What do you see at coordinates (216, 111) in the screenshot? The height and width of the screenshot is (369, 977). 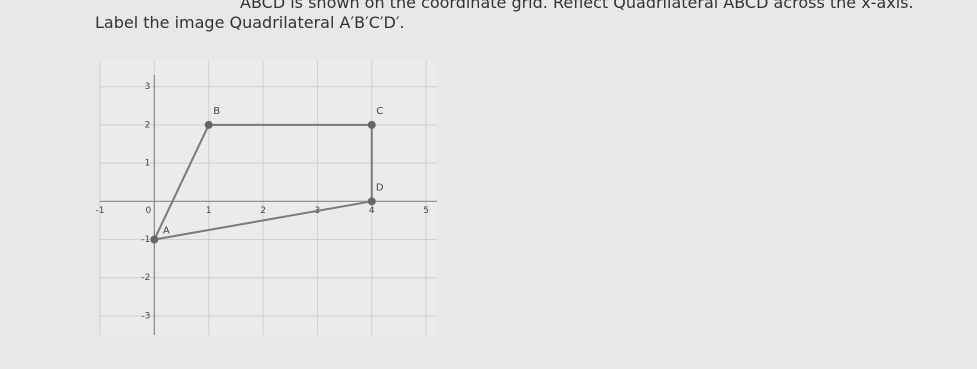 I see `vertex-label: B` at bounding box center [216, 111].